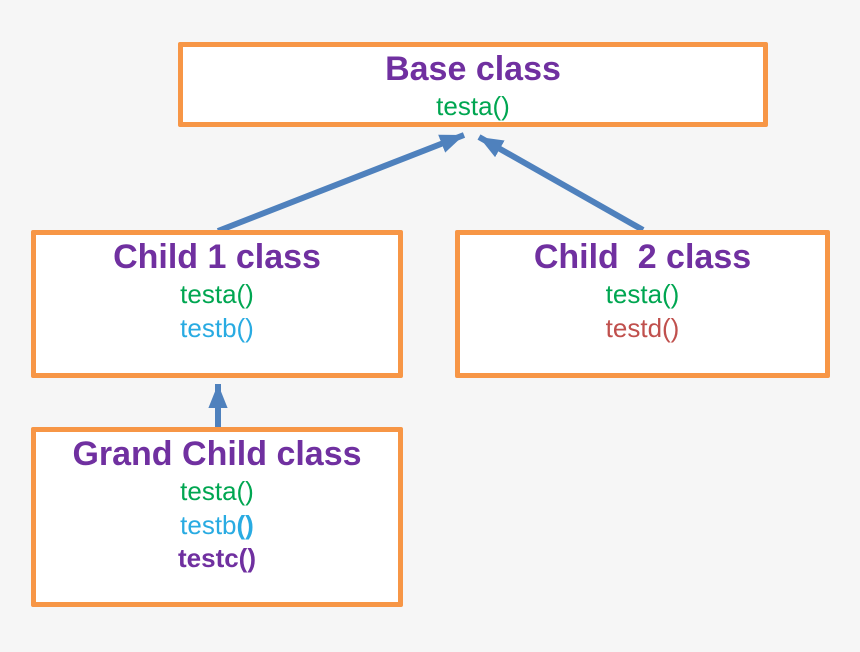  I want to click on arrow-child1-to-base, so click(341, 183).